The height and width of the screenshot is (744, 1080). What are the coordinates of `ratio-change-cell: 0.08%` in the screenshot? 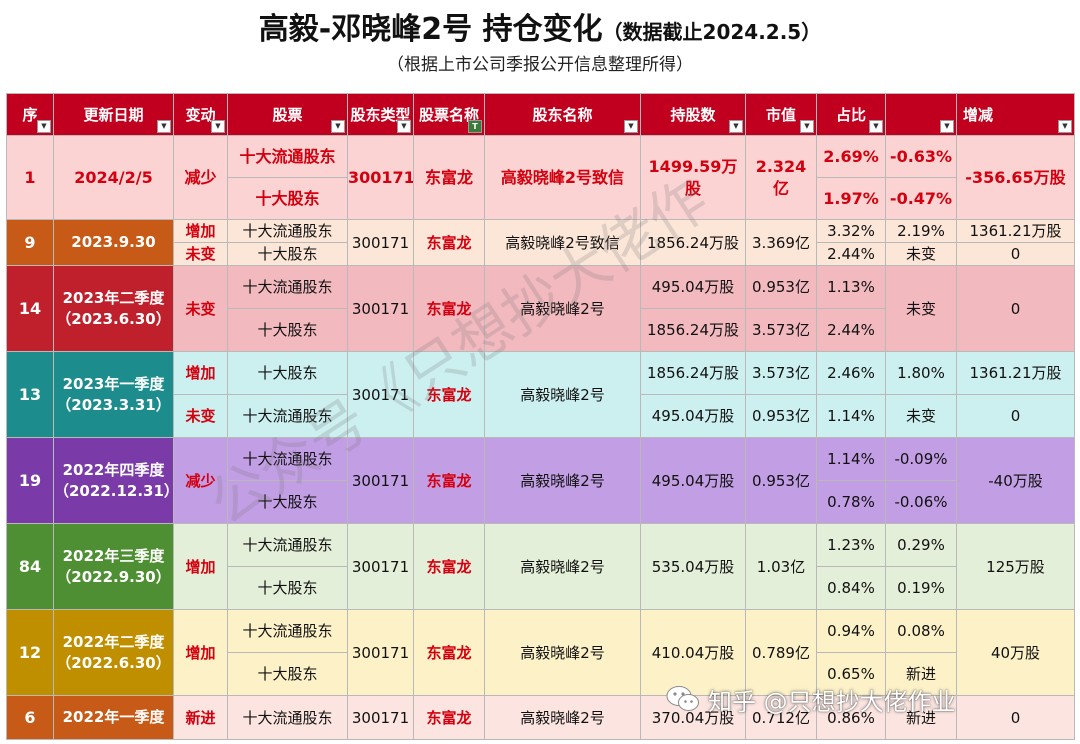 It's located at (921, 631).